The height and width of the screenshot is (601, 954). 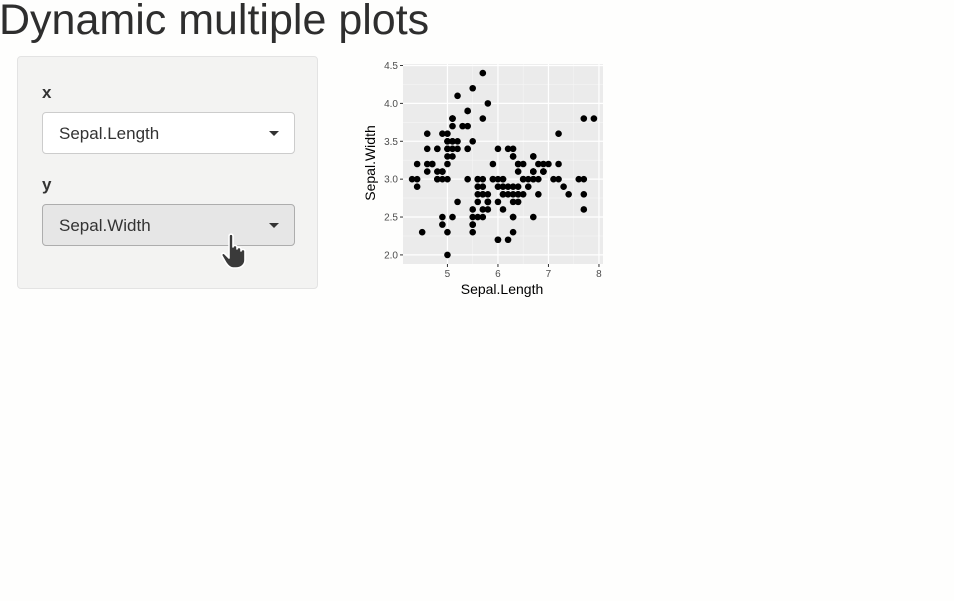 What do you see at coordinates (370, 162) in the screenshot?
I see `y-axis-label: Sepal.Width` at bounding box center [370, 162].